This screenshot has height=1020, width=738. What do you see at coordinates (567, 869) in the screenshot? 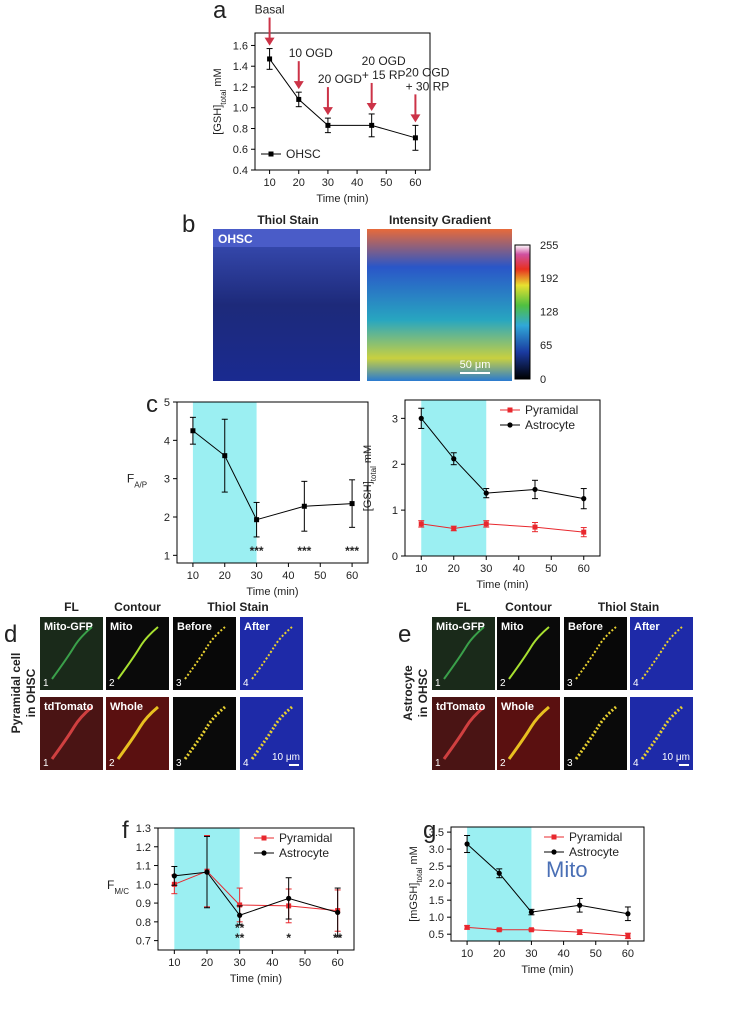
I see `inset-label: Mito` at bounding box center [567, 869].